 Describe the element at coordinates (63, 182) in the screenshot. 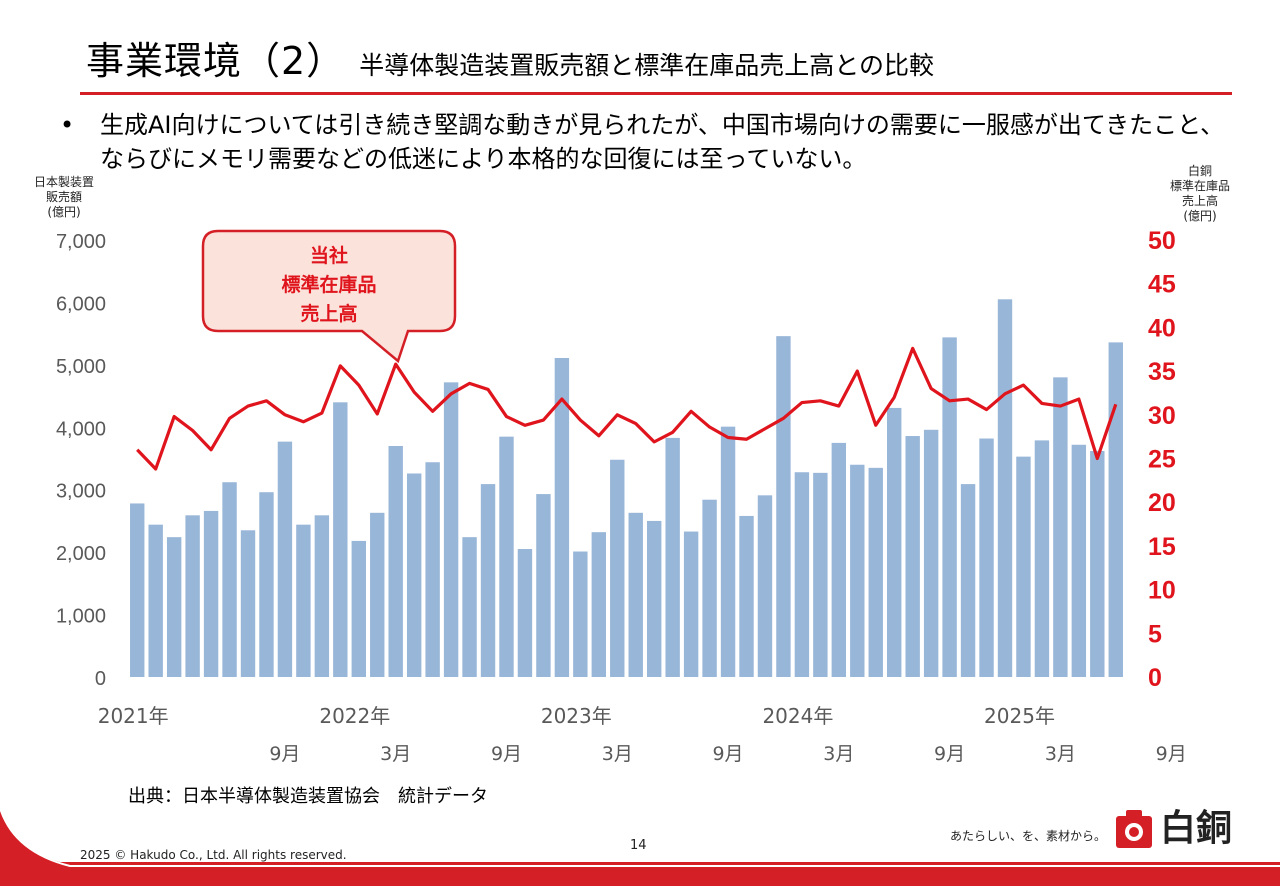

I see `left-axis-title-line: 日本製装置` at that location.